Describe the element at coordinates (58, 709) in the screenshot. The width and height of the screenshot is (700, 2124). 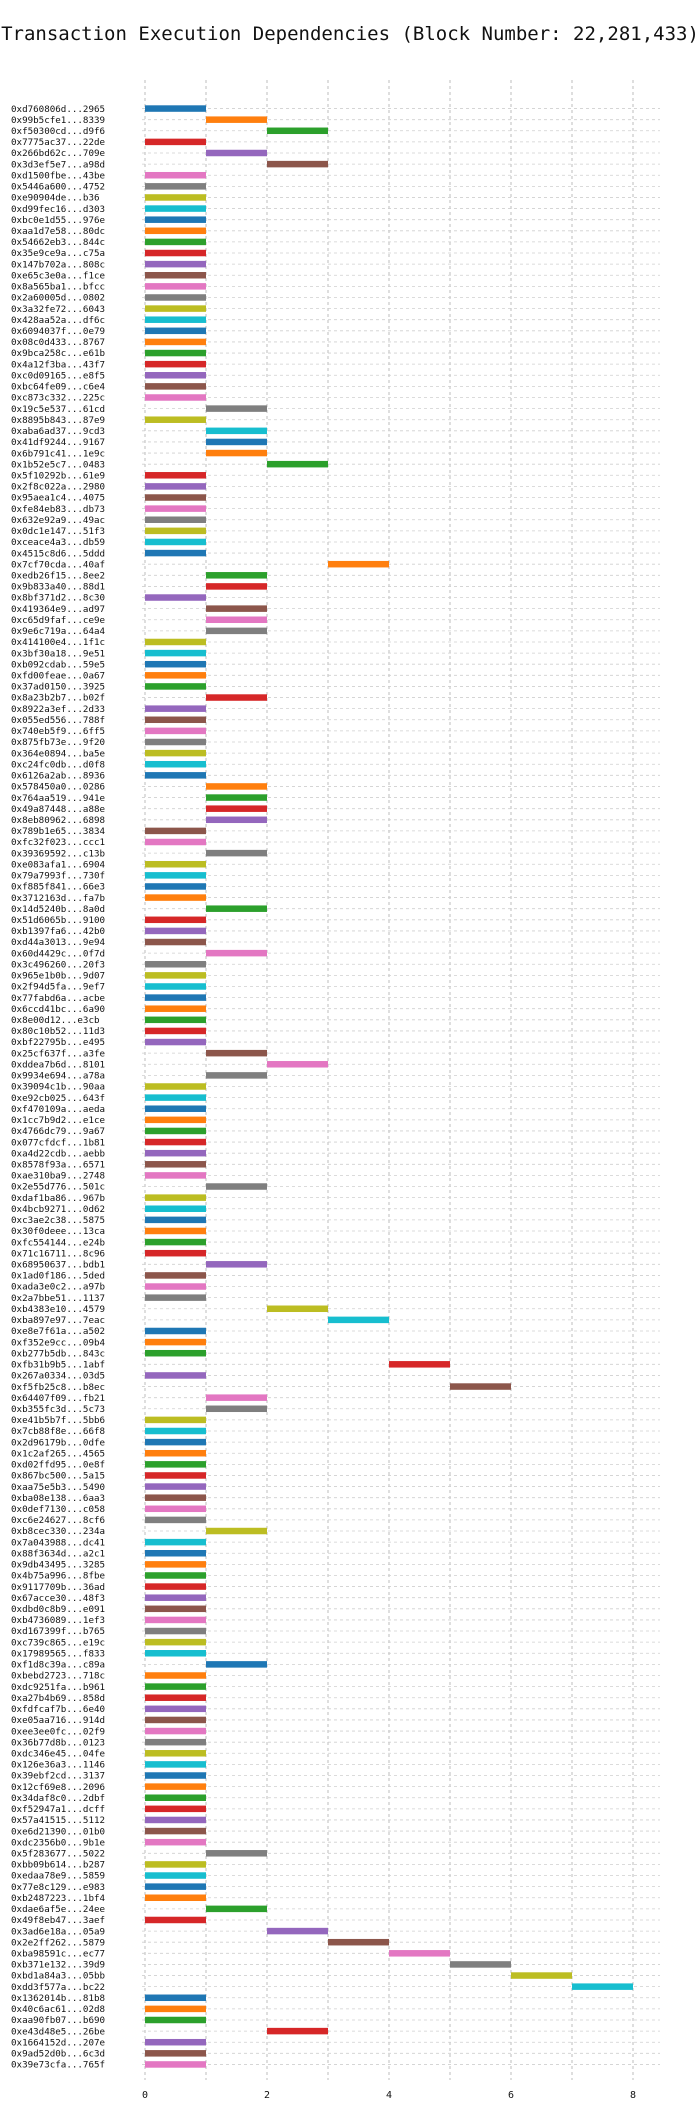
I see `y-tick-label: 0x8922a3ef...2d33` at that location.